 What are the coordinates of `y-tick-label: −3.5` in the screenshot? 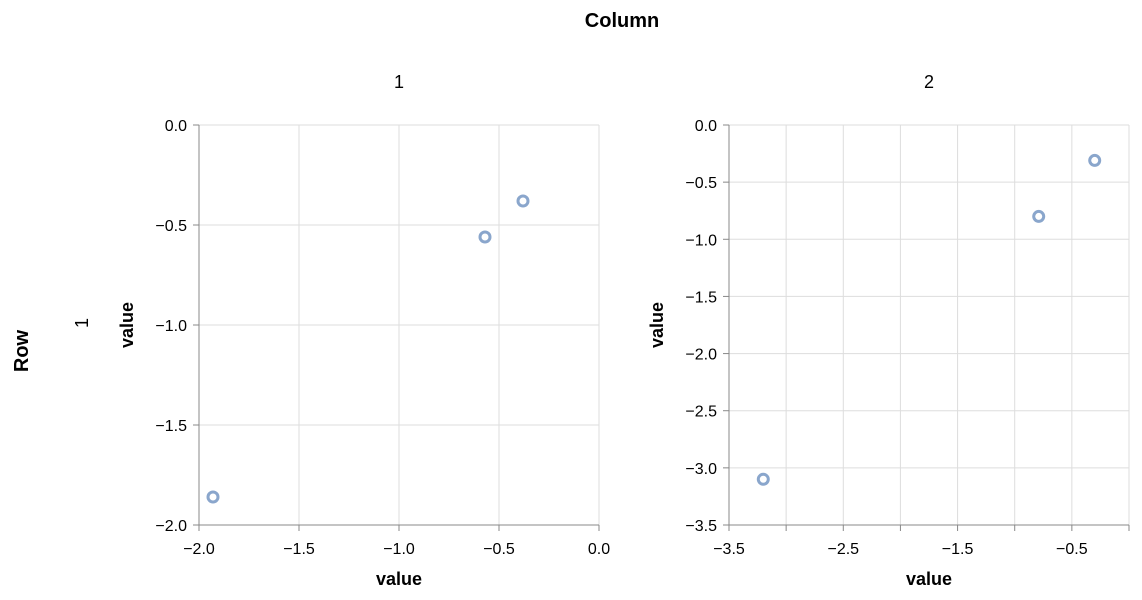 It's located at (701, 526).